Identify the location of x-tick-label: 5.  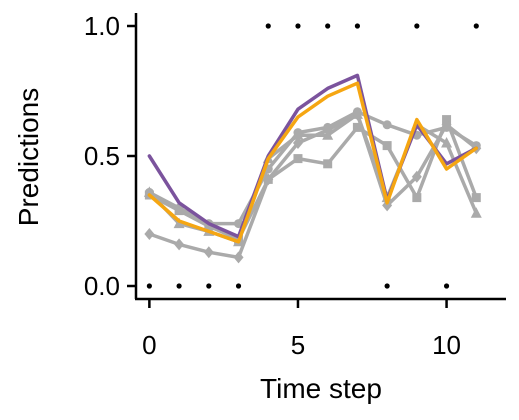
(298, 345).